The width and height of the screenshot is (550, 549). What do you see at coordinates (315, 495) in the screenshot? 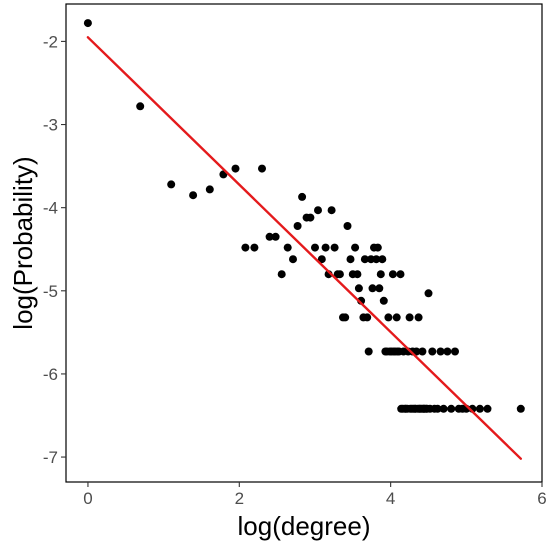
I see `x-axis-ticks: 0 2 4 6` at bounding box center [315, 495].